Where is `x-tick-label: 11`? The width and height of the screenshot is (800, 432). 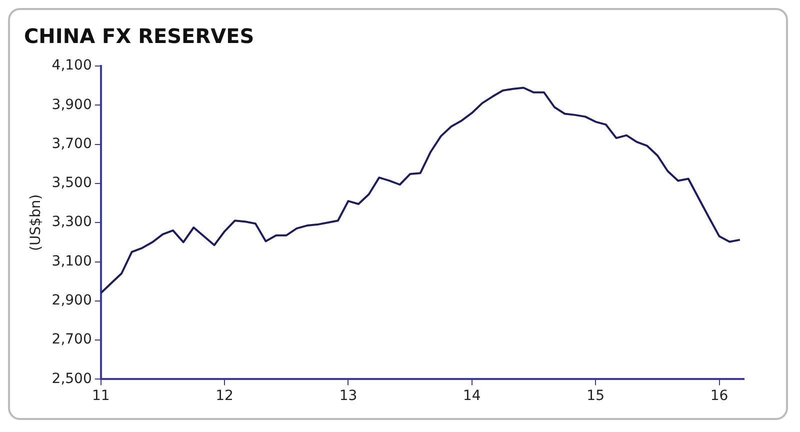
x-tick-label: 11 is located at coordinates (101, 396).